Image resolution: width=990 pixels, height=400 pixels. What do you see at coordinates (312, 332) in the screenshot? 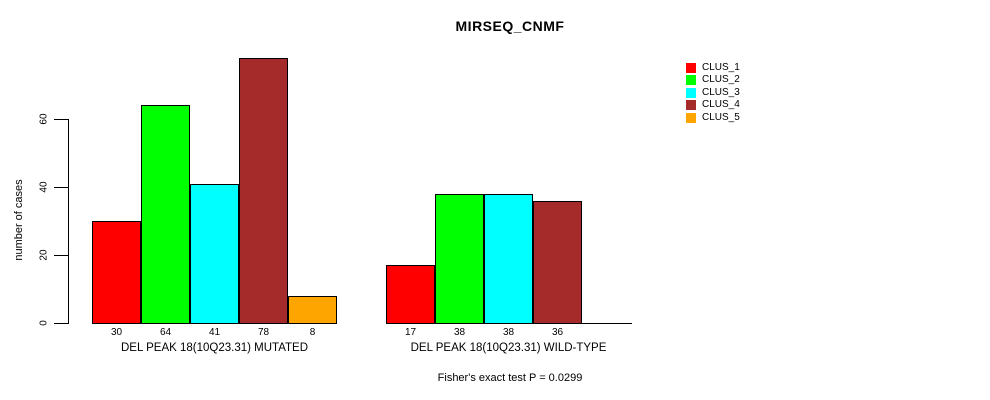
I see `bar-value-label: 8` at bounding box center [312, 332].